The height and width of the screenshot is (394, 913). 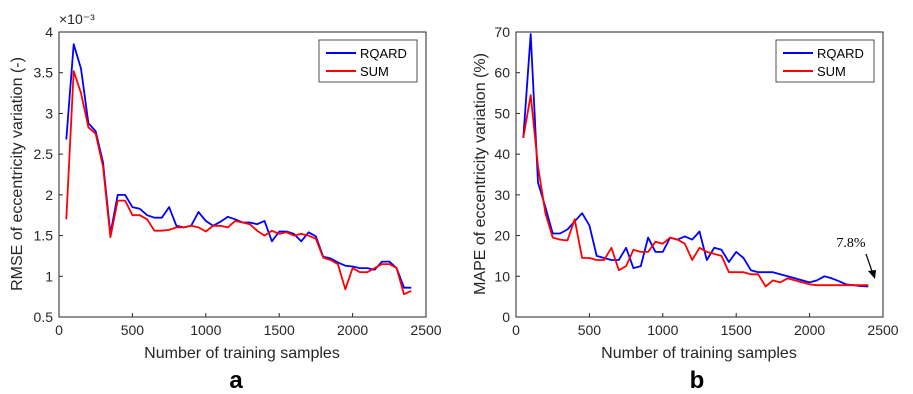 I want to click on y-tick-label-a: 2.5, so click(x=44, y=154).